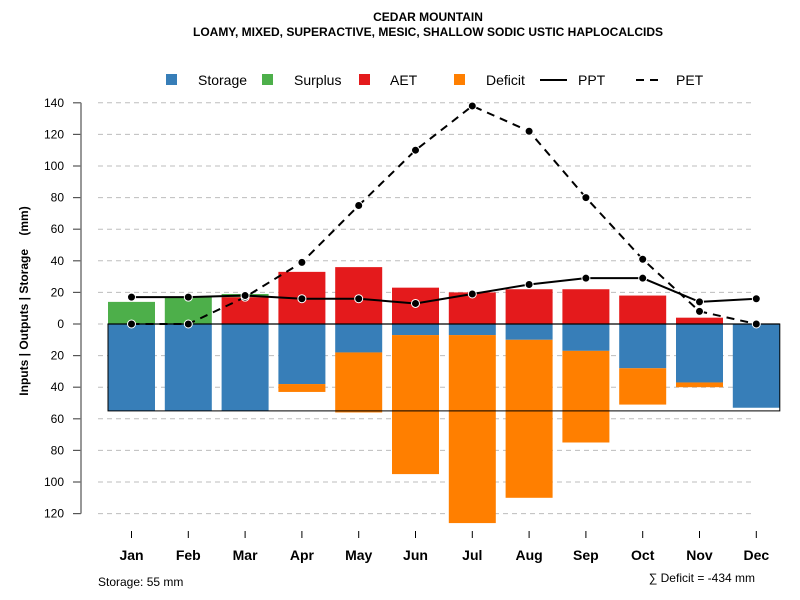 This screenshot has width=800, height=600. What do you see at coordinates (317, 80) in the screenshot?
I see `legend-label: Surplus` at bounding box center [317, 80].